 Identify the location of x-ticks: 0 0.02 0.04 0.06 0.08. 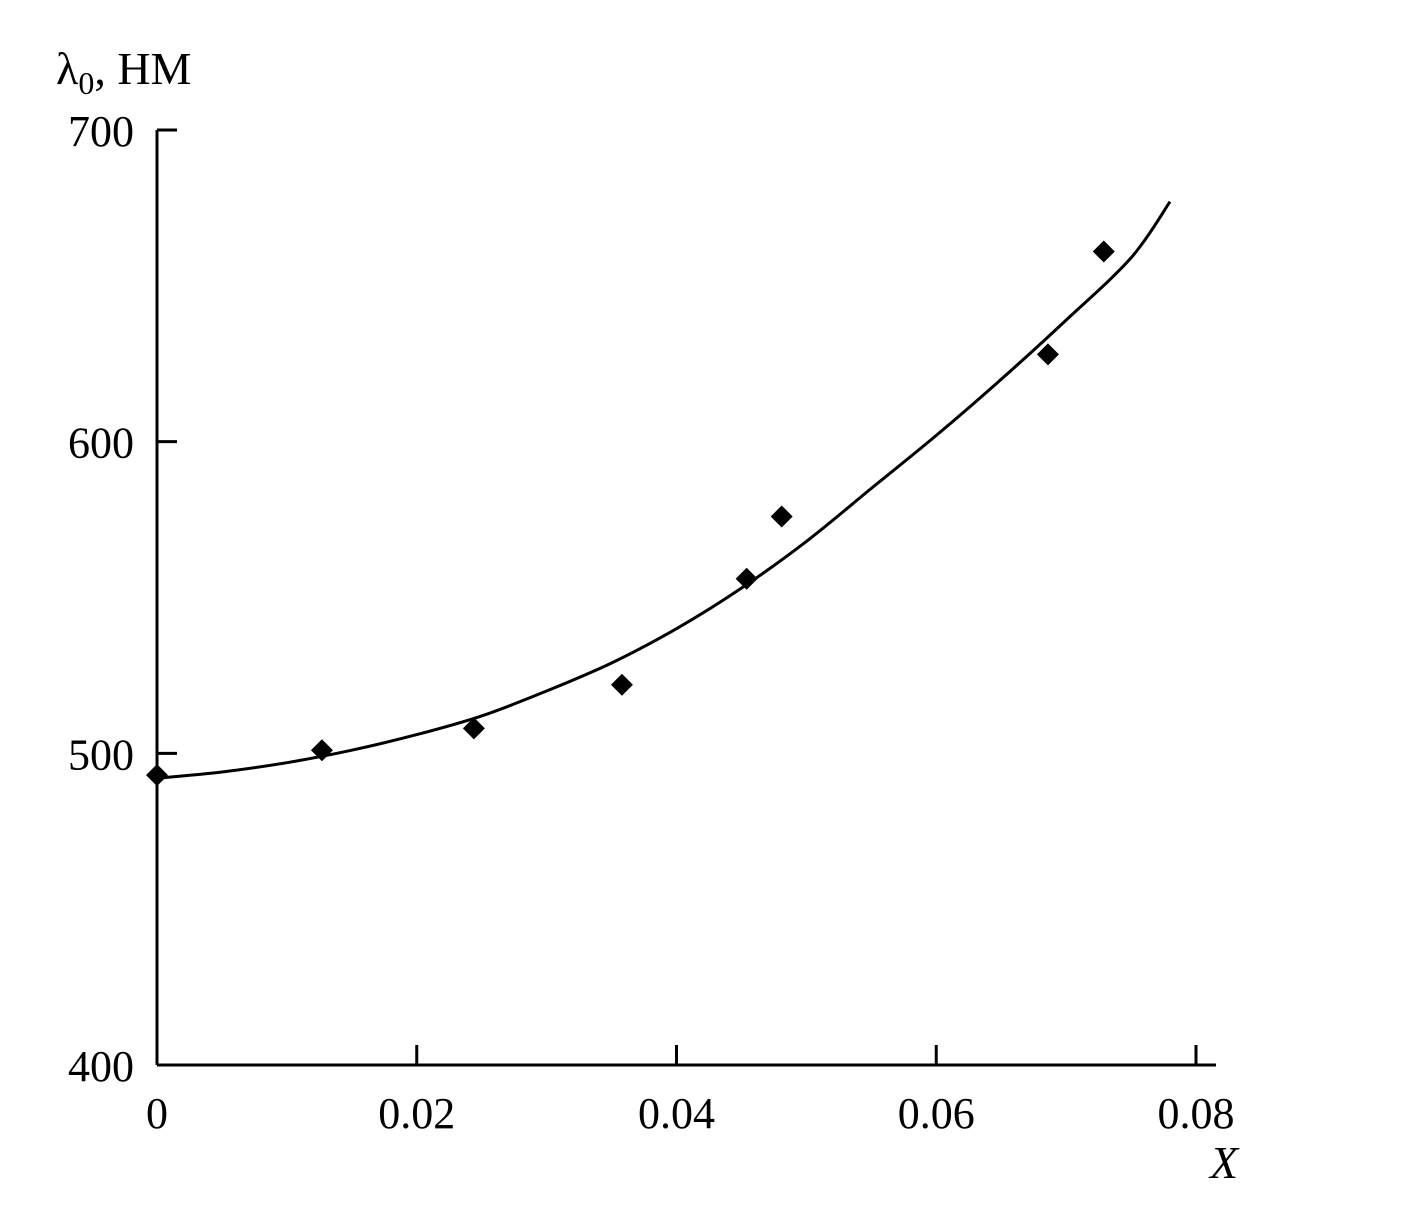
(690, 1091).